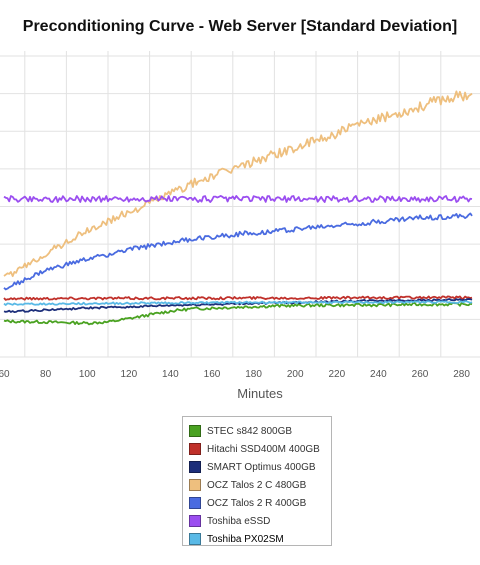 This screenshot has height=565, width=480. What do you see at coordinates (257, 503) in the screenshot?
I see `legend-label: OCZ Talos 2 R 400GB` at bounding box center [257, 503].